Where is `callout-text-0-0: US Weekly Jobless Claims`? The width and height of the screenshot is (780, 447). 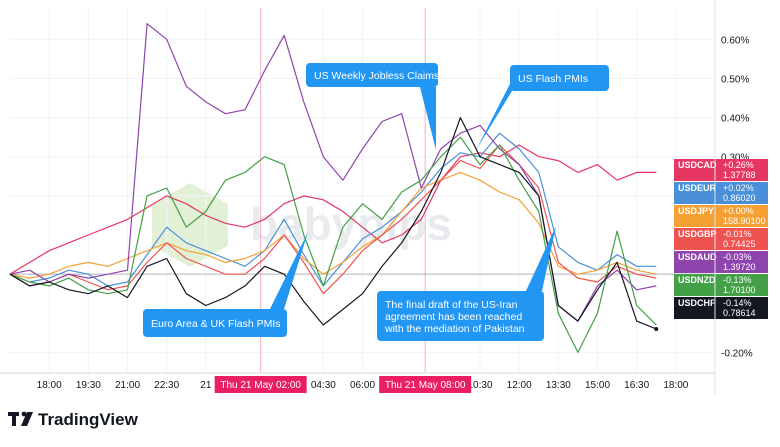
callout-text-0-0: US Weekly Jobless Claims is located at coordinates (376, 76).